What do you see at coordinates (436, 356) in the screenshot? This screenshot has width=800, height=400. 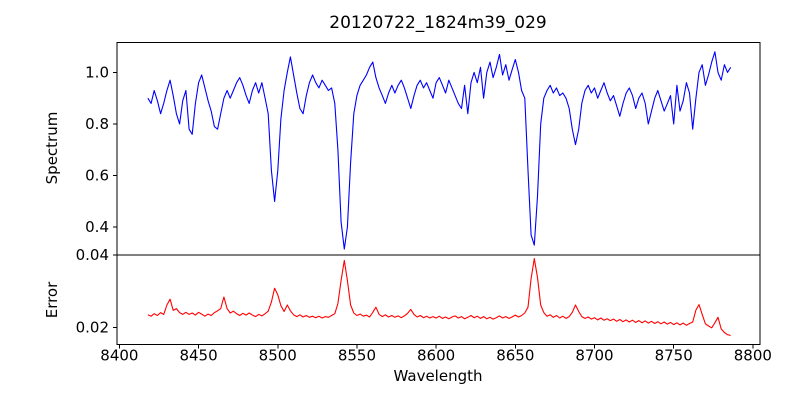 I see `x-tick-label: 8600` at bounding box center [436, 356].